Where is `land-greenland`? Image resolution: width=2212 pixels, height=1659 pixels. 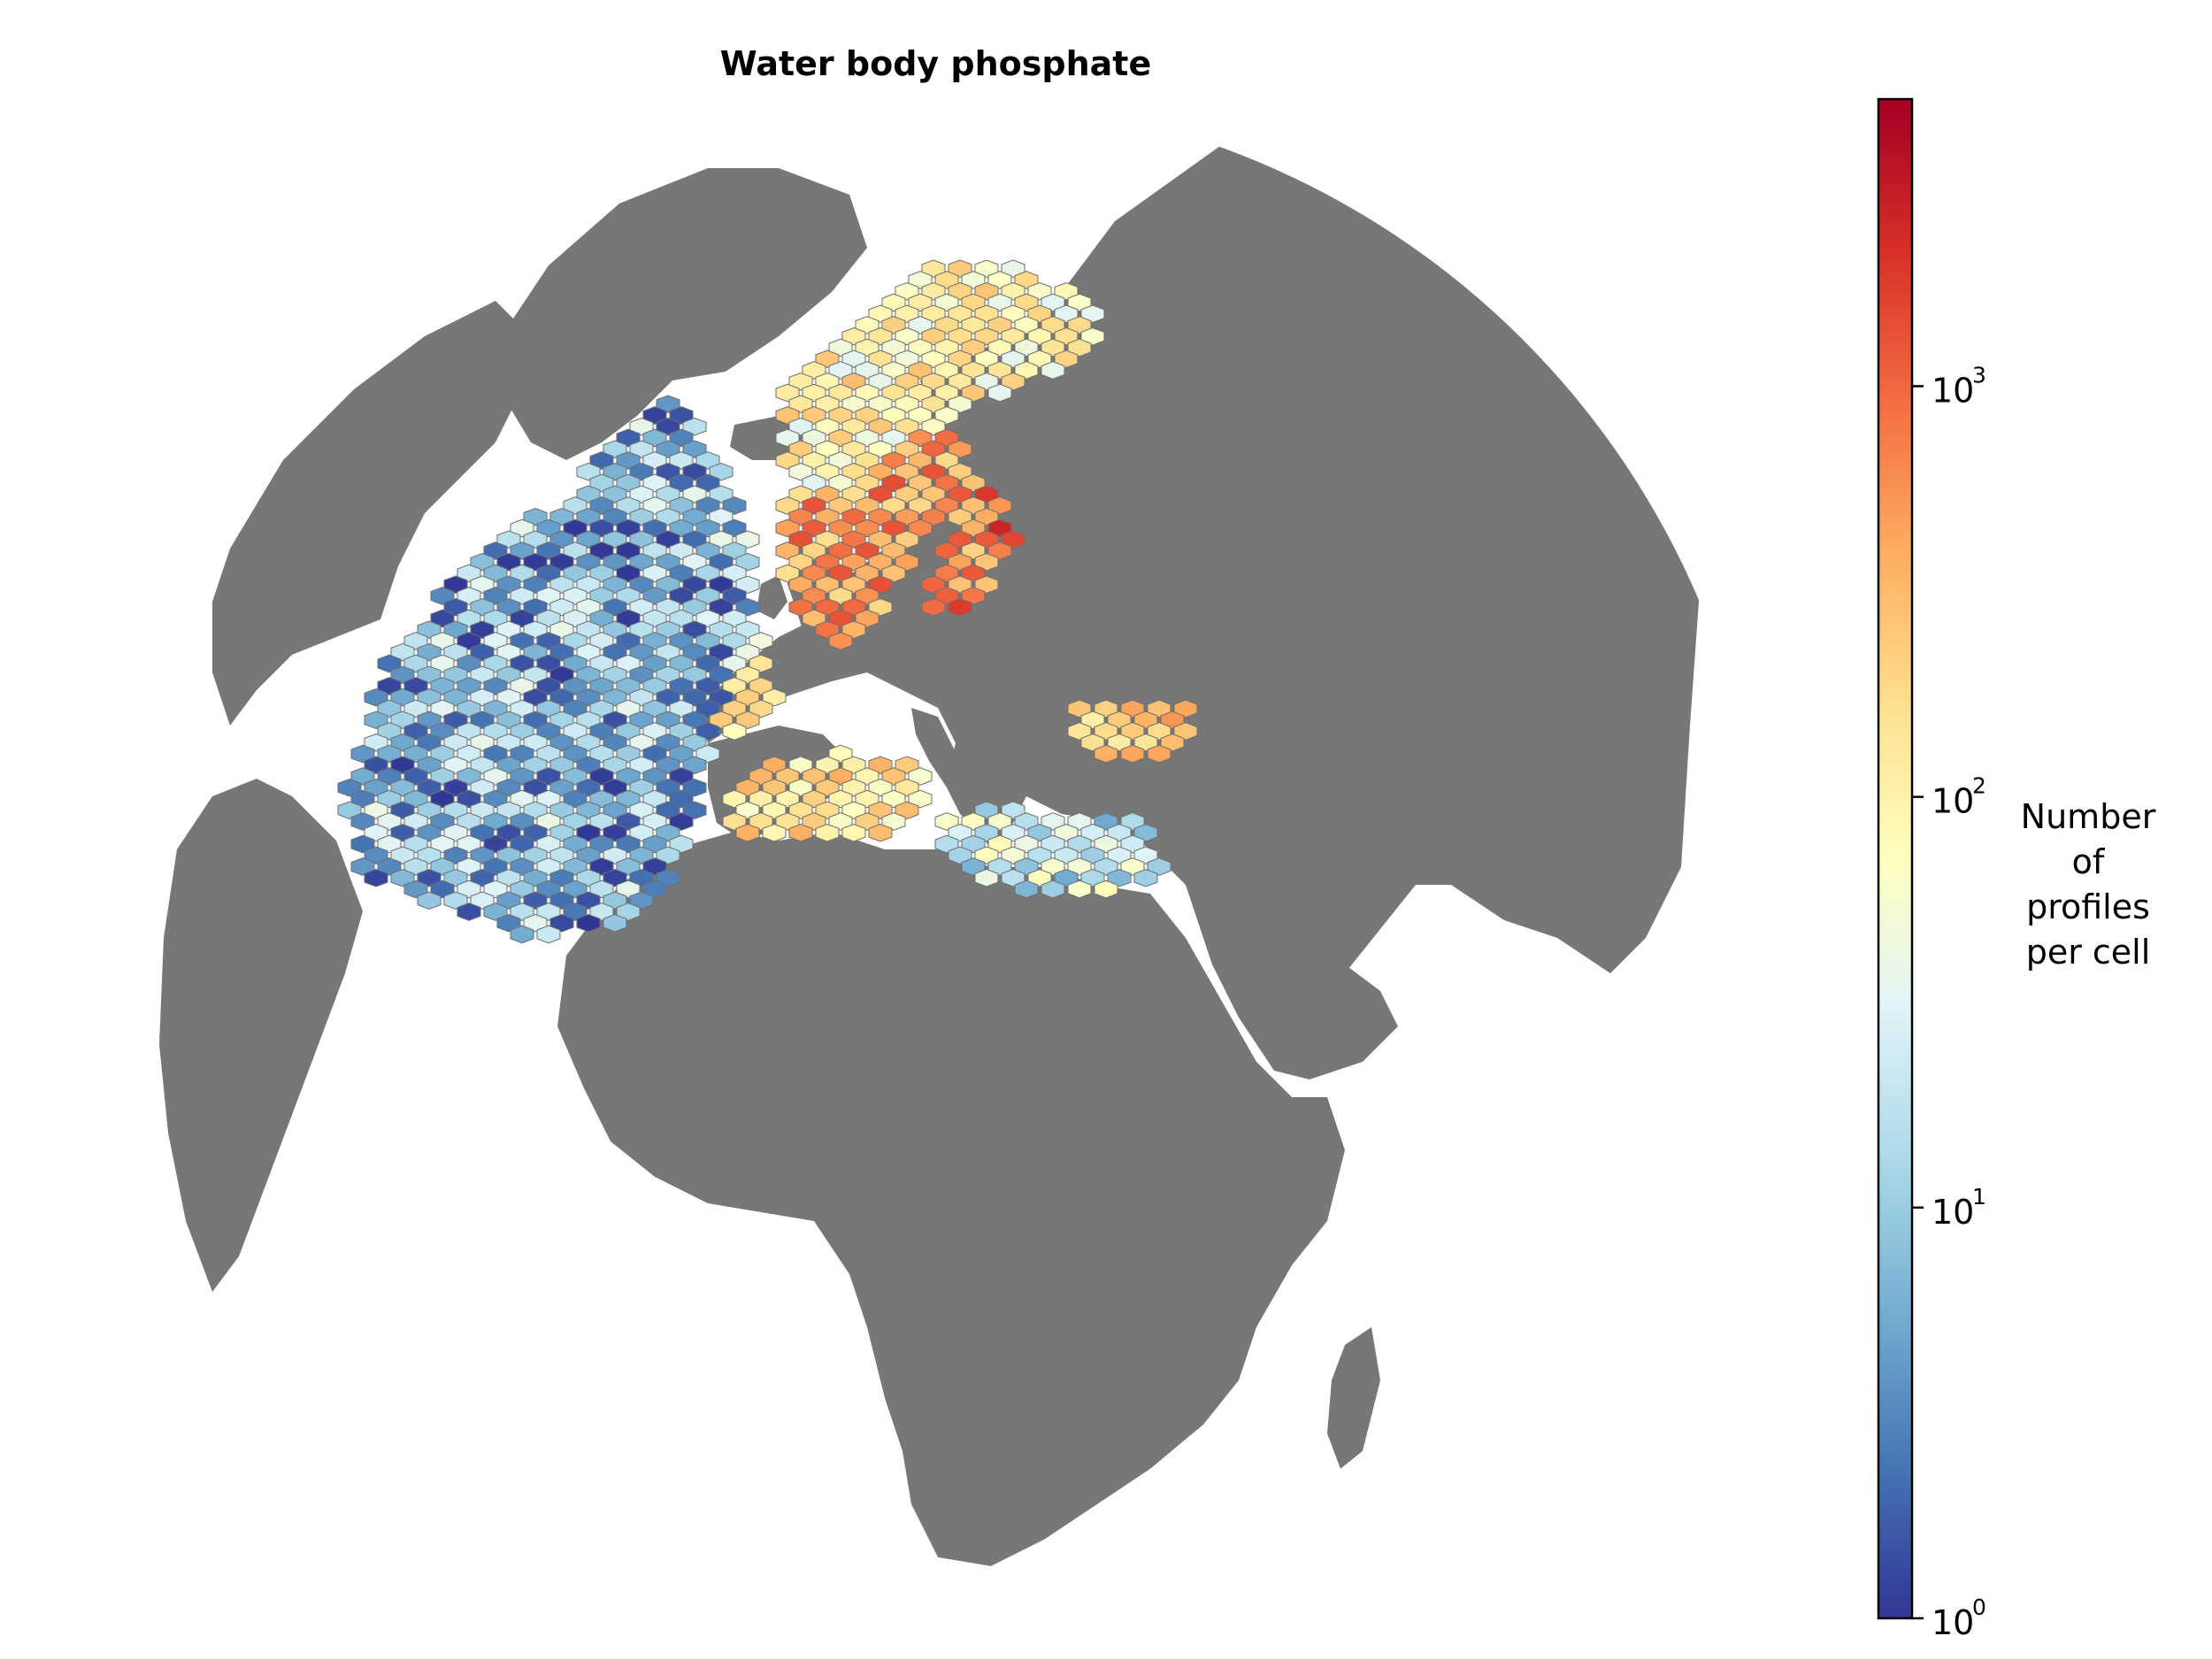
land-greenland is located at coordinates (681, 314).